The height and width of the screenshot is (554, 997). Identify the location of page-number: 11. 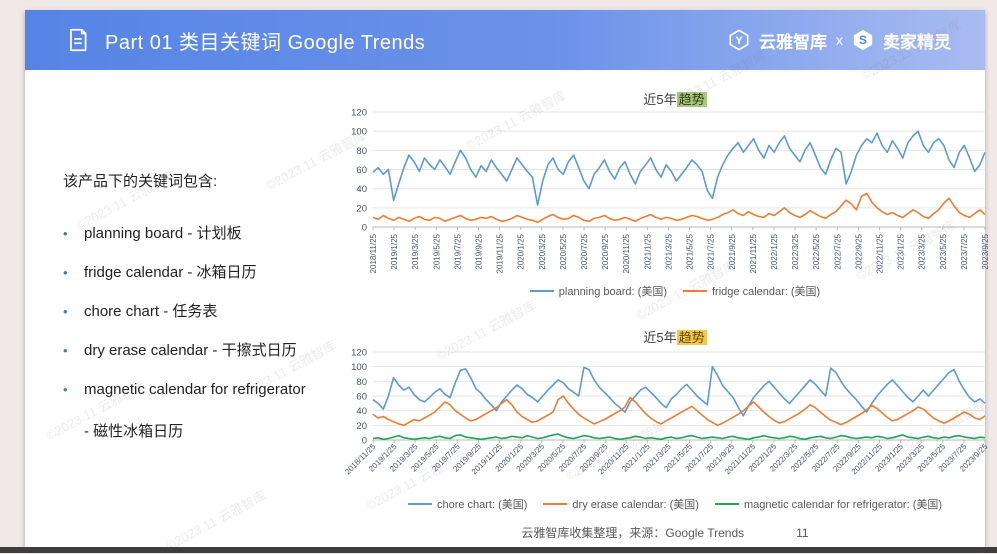
(802, 532).